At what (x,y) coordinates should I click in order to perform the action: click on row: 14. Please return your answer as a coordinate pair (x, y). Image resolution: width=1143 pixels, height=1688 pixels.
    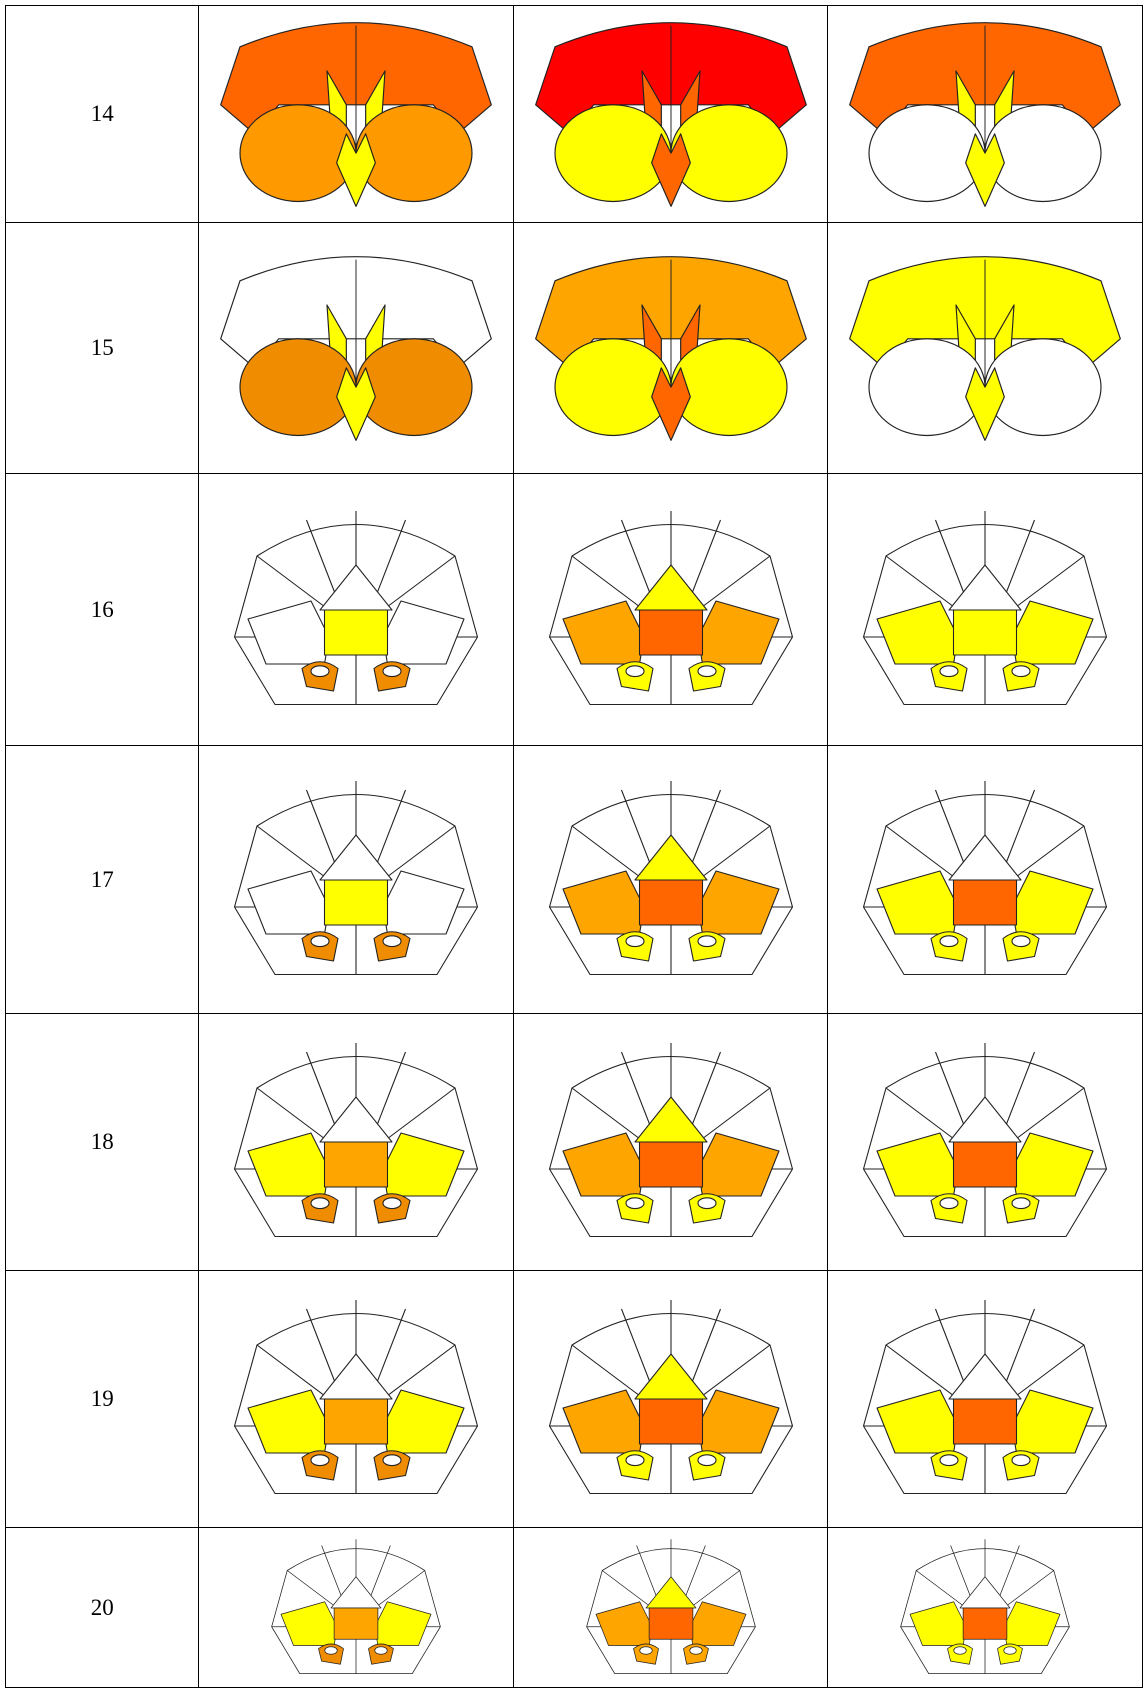
    Looking at the image, I should click on (573, 114).